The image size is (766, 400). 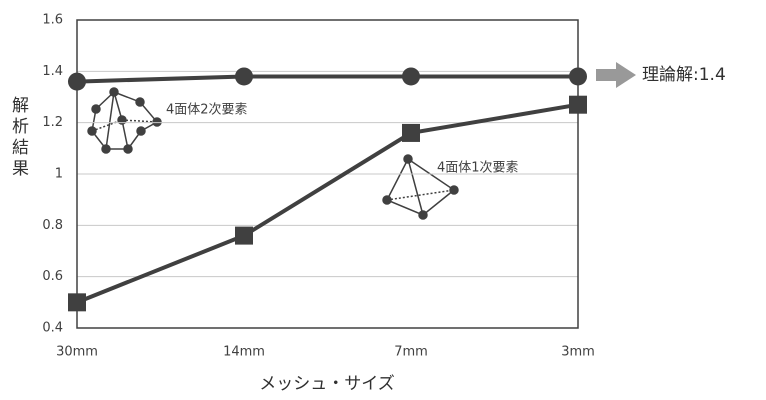 I want to click on tet2-icon, so click(x=124, y=120).